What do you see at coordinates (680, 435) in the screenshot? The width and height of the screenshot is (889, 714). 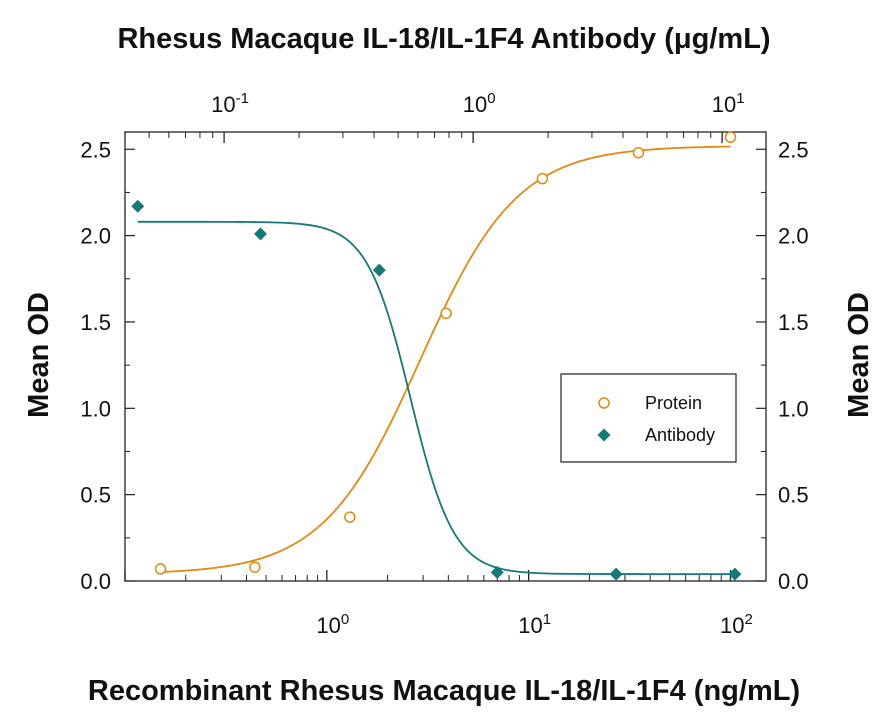 I see `legend-antibody-label: Antibody` at bounding box center [680, 435].